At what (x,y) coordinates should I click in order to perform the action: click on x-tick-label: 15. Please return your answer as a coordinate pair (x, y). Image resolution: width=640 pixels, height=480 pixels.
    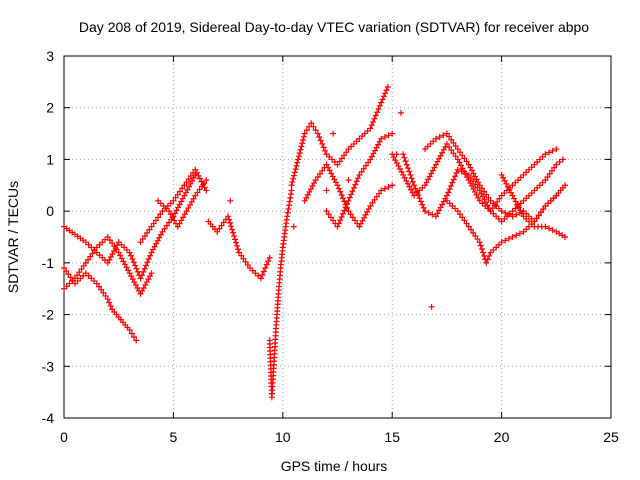
    Looking at the image, I should click on (392, 437).